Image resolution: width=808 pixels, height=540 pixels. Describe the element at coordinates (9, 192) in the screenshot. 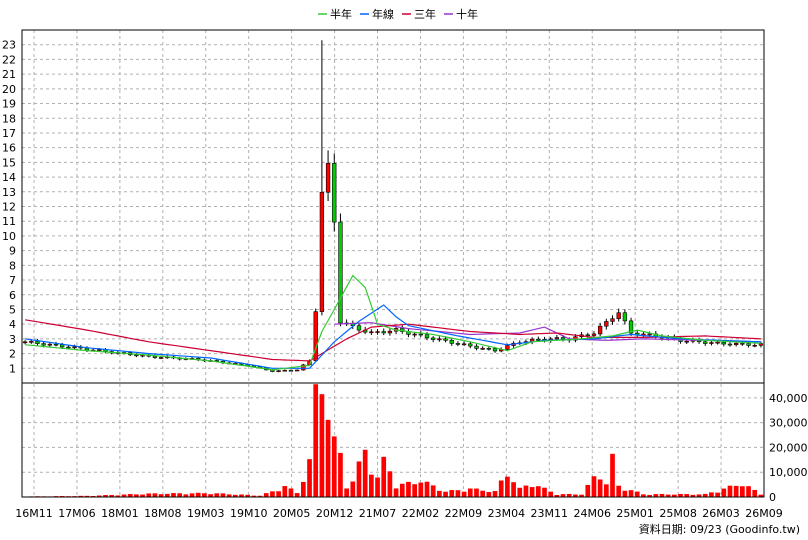

I see `price-tick-label: 13` at that location.